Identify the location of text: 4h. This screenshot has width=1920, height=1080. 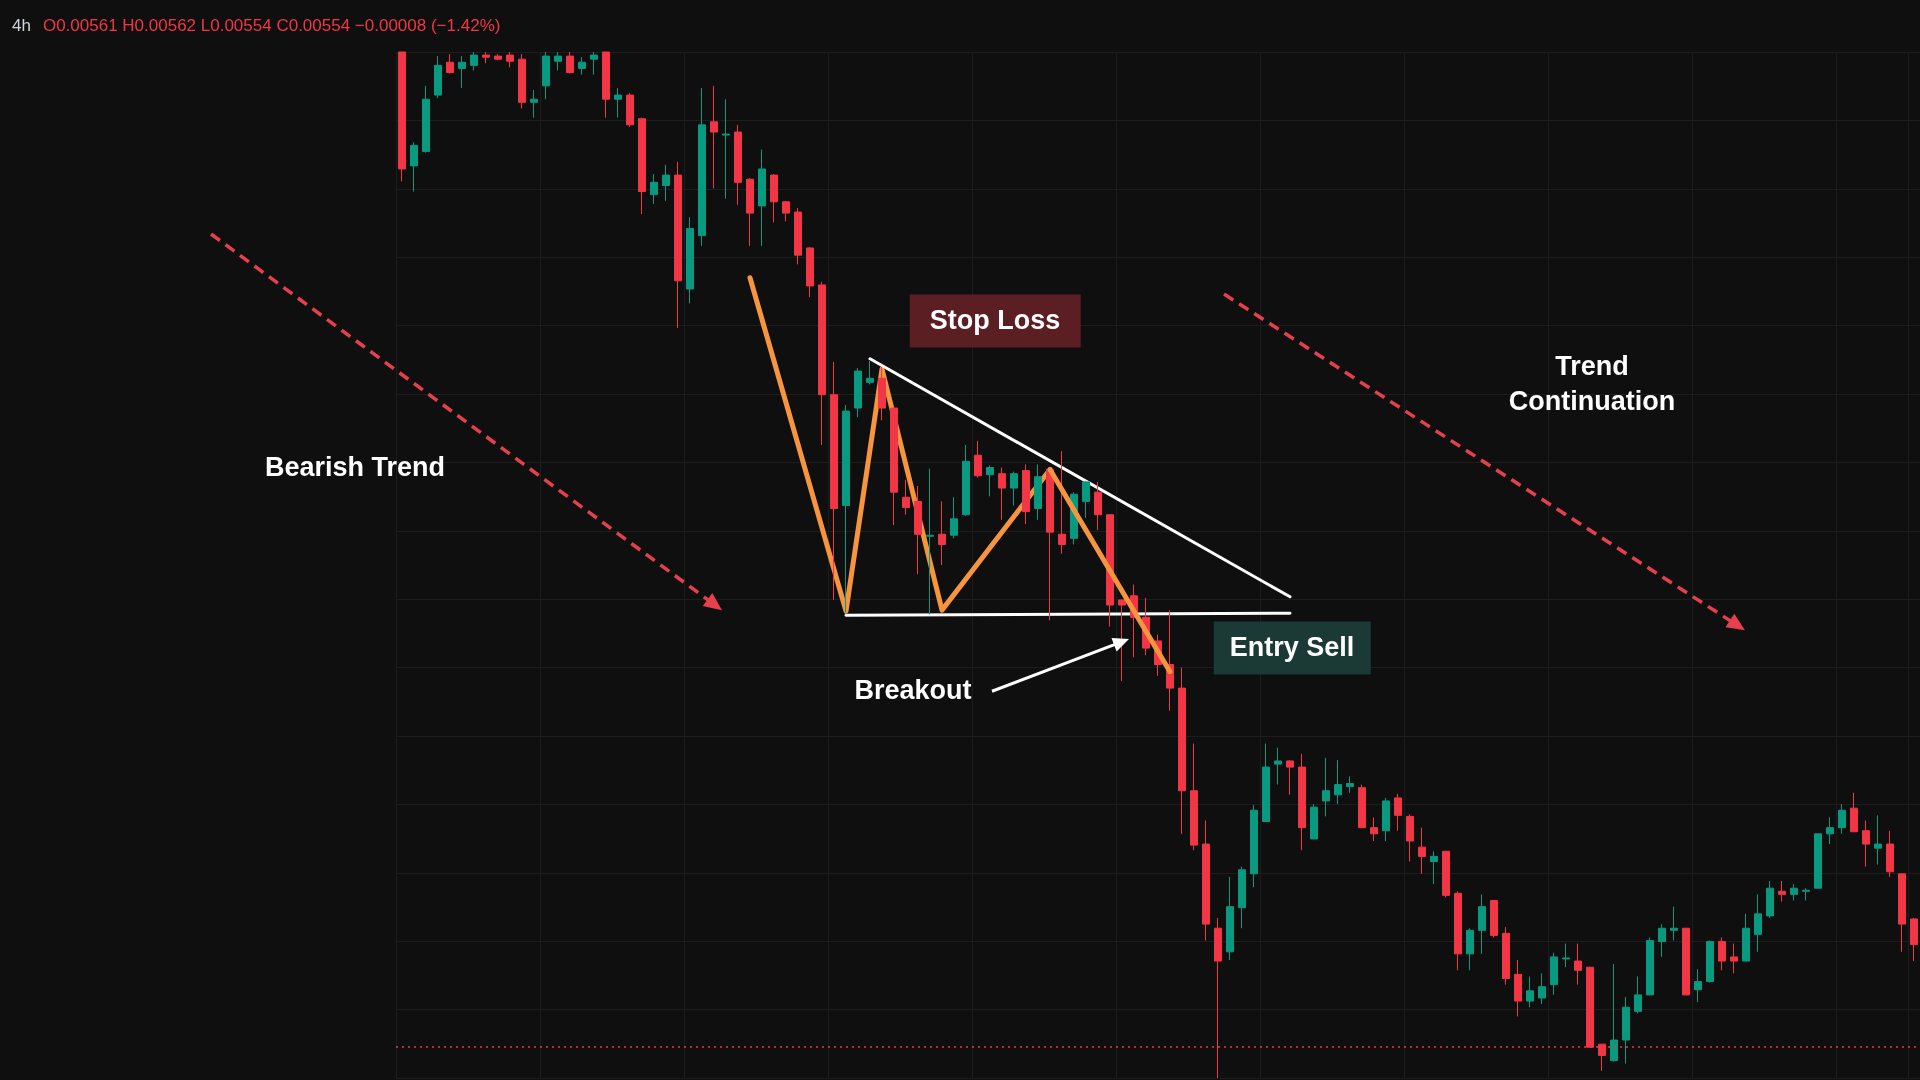
(21, 25).